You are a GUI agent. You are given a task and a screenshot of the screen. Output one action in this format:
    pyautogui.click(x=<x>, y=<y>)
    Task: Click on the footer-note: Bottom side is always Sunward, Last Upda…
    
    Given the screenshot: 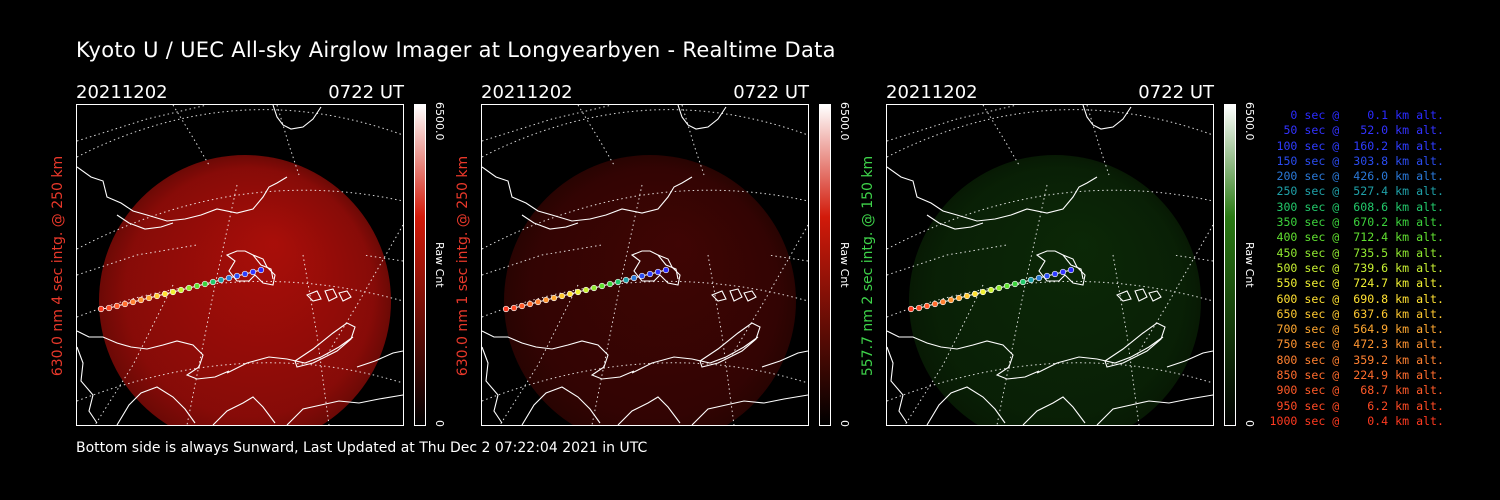 What is the action you would take?
    pyautogui.click(x=362, y=448)
    